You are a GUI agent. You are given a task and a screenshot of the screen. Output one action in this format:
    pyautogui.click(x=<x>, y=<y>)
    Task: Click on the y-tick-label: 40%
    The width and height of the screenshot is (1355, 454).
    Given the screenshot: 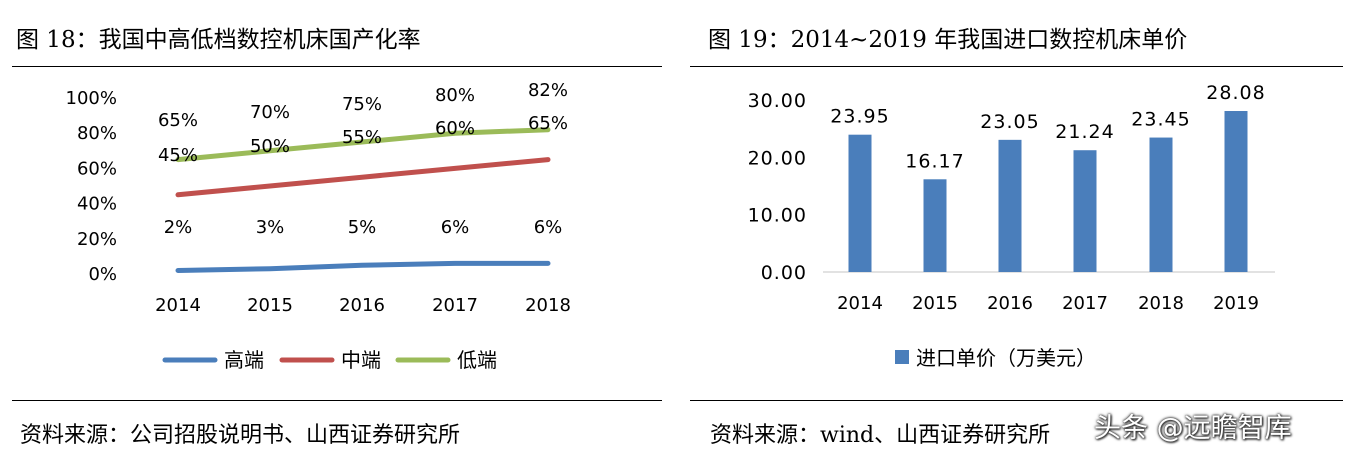 What is the action you would take?
    pyautogui.click(x=97, y=204)
    